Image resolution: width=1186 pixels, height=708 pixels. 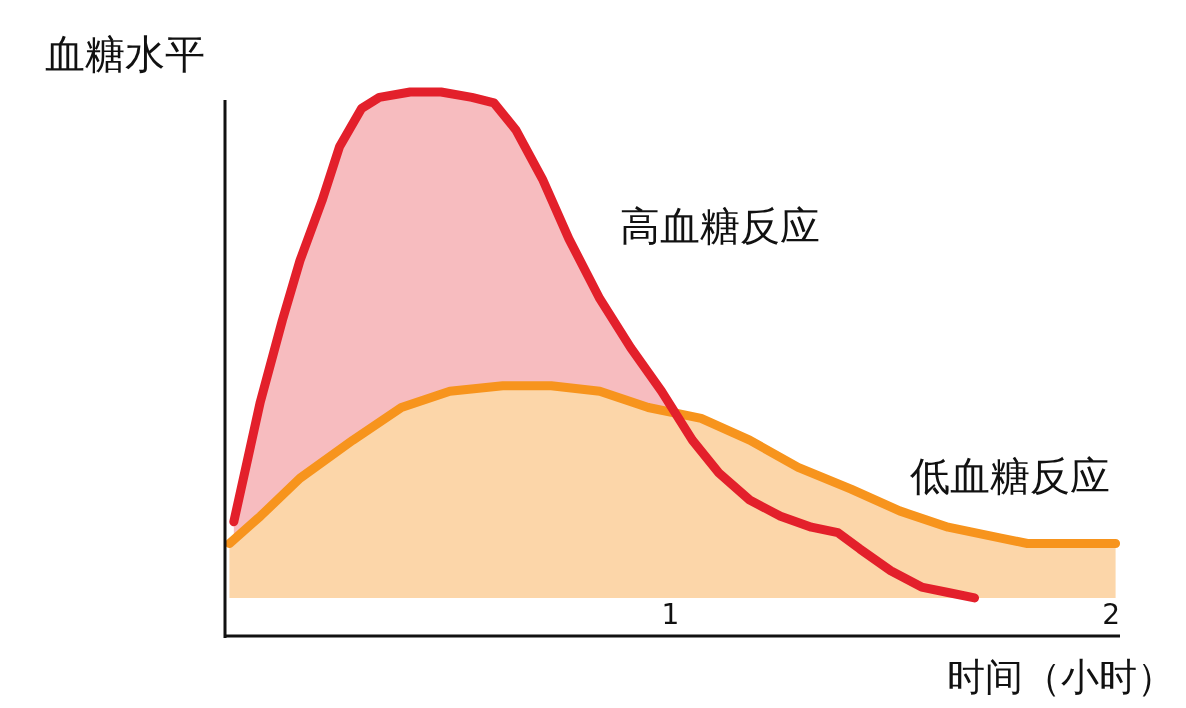 What do you see at coordinates (1111, 614) in the screenshot?
I see `x-tick-label: 2` at bounding box center [1111, 614].